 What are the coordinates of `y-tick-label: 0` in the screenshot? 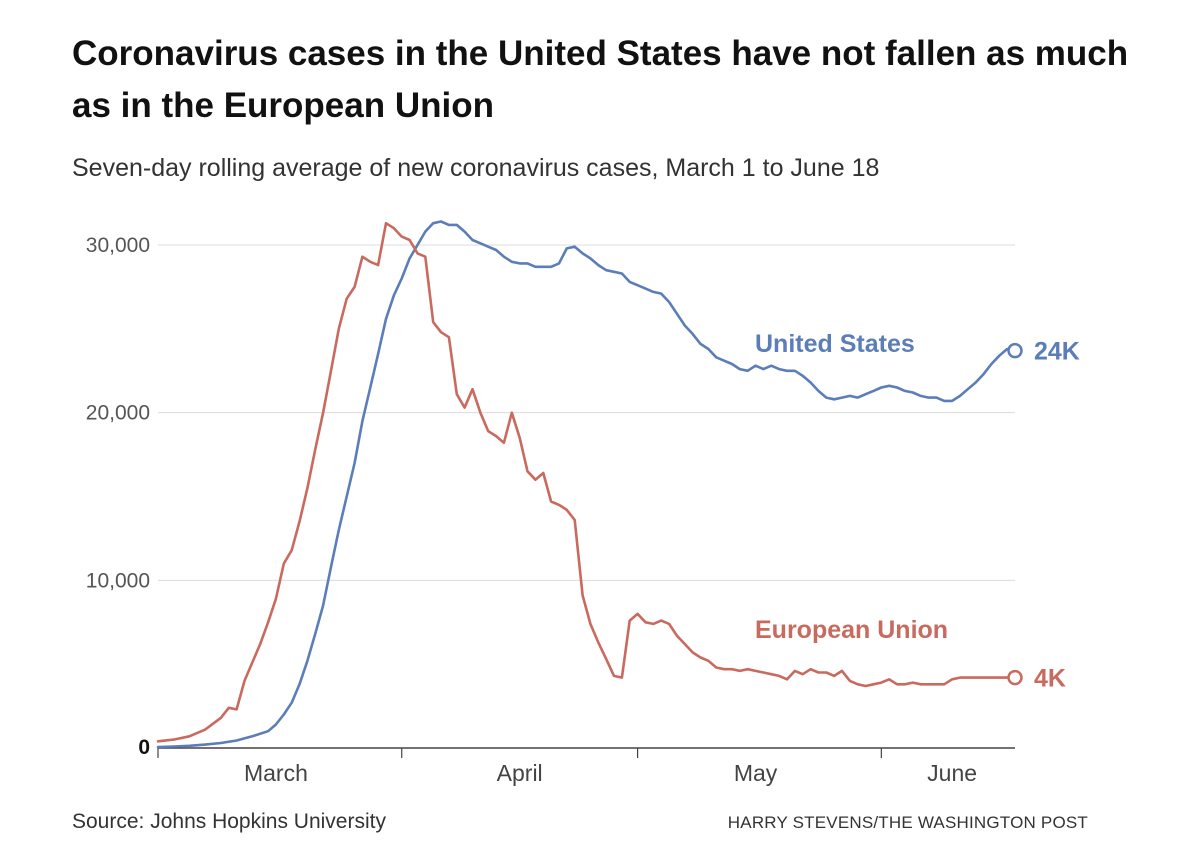 It's located at (144, 747).